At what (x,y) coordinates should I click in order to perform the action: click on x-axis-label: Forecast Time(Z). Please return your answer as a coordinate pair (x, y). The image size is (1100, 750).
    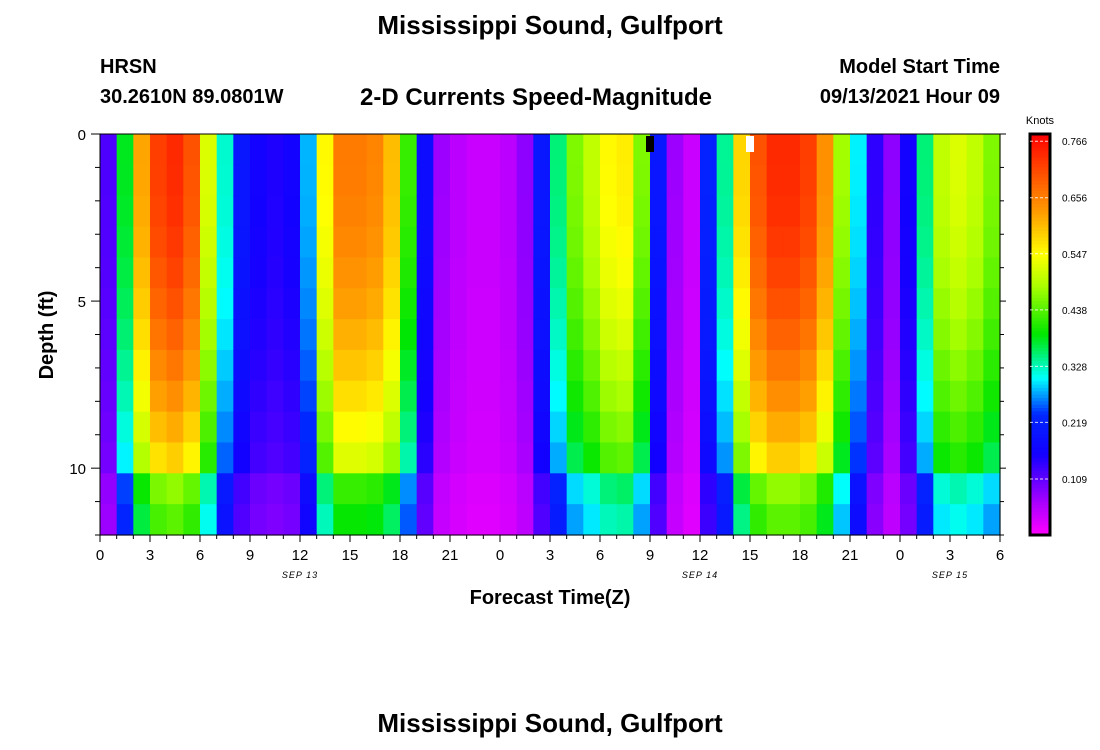
    Looking at the image, I should click on (550, 598).